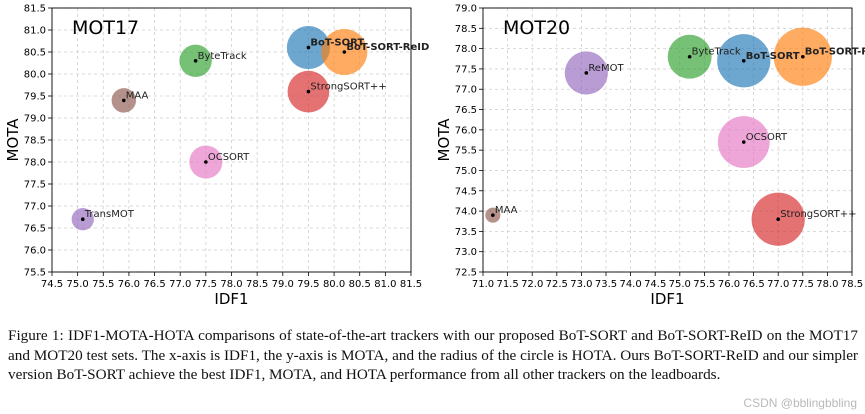 This screenshot has width=865, height=414. I want to click on x-tick-label: 73.5, so click(606, 284).